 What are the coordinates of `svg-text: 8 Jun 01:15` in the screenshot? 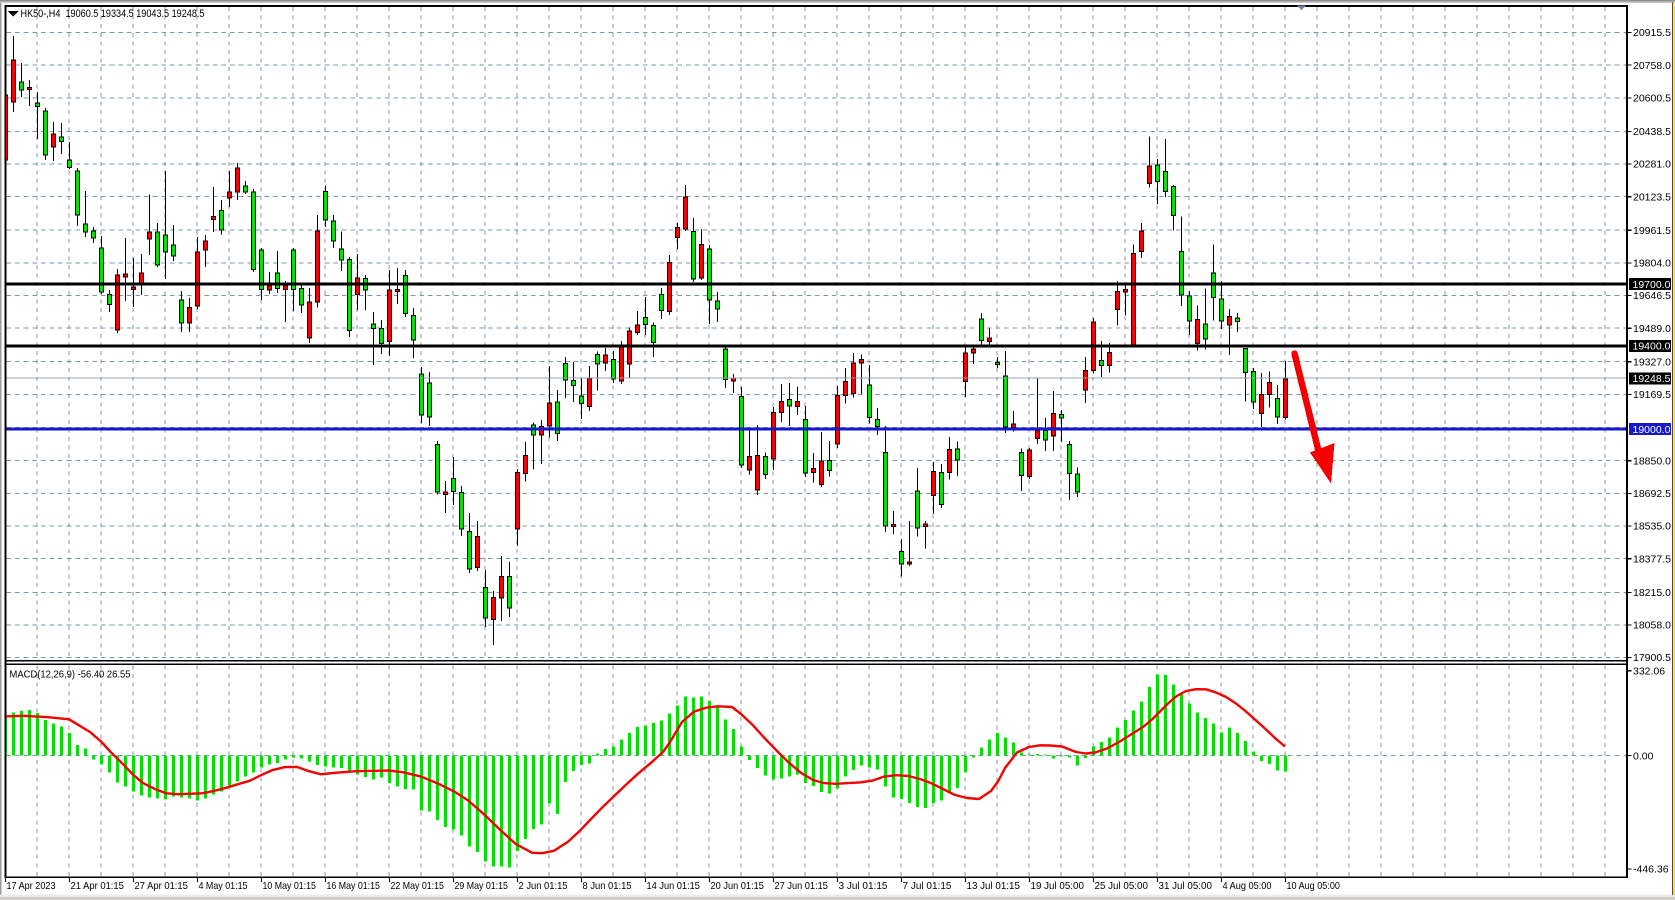 It's located at (607, 886).